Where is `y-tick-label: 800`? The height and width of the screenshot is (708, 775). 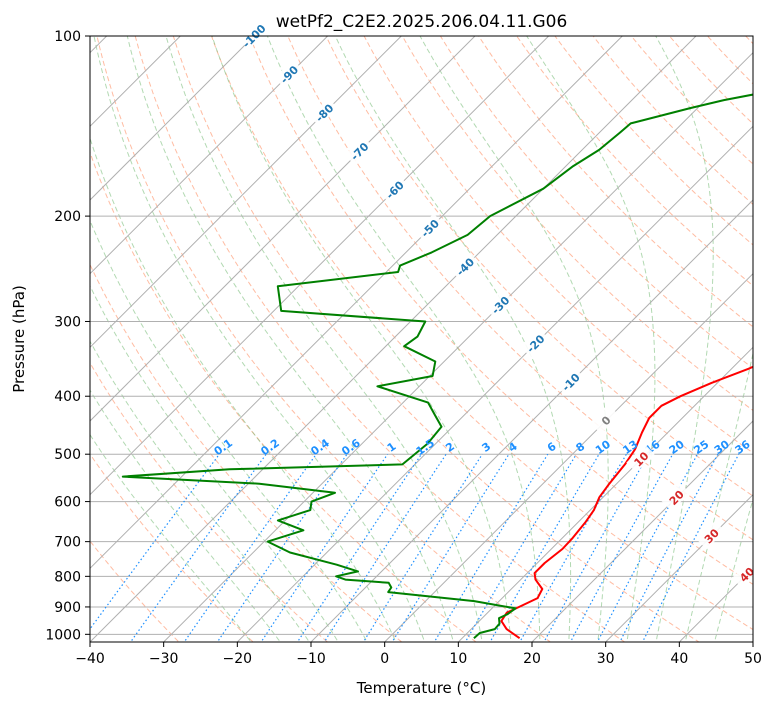
y-tick-label: 800 is located at coordinates (67, 577).